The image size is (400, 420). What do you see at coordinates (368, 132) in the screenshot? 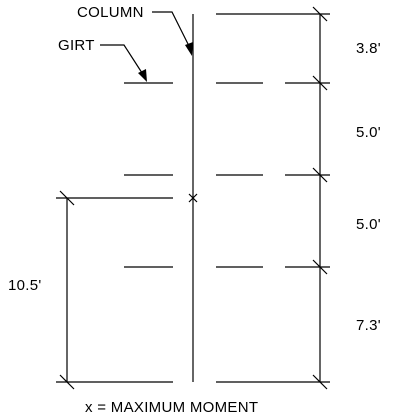
I see `dimension-label-2: 5.0'` at bounding box center [368, 132].